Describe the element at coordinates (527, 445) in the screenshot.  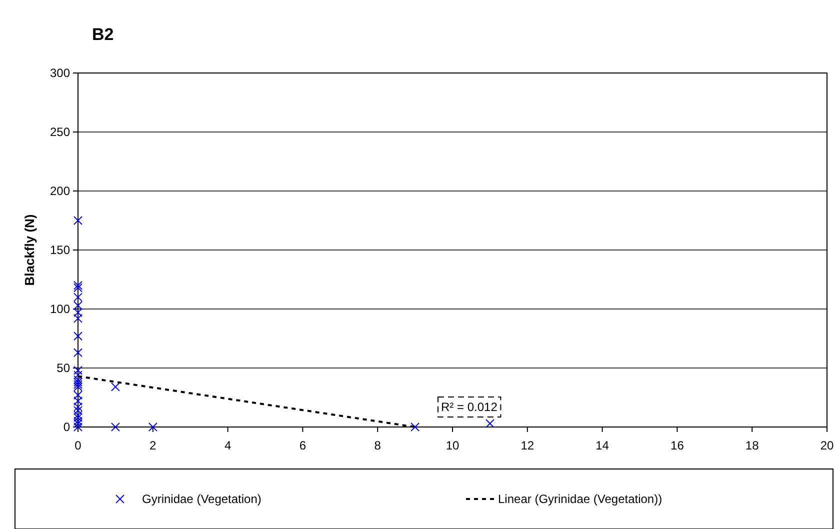
I see `x-tick-label: 12` at that location.